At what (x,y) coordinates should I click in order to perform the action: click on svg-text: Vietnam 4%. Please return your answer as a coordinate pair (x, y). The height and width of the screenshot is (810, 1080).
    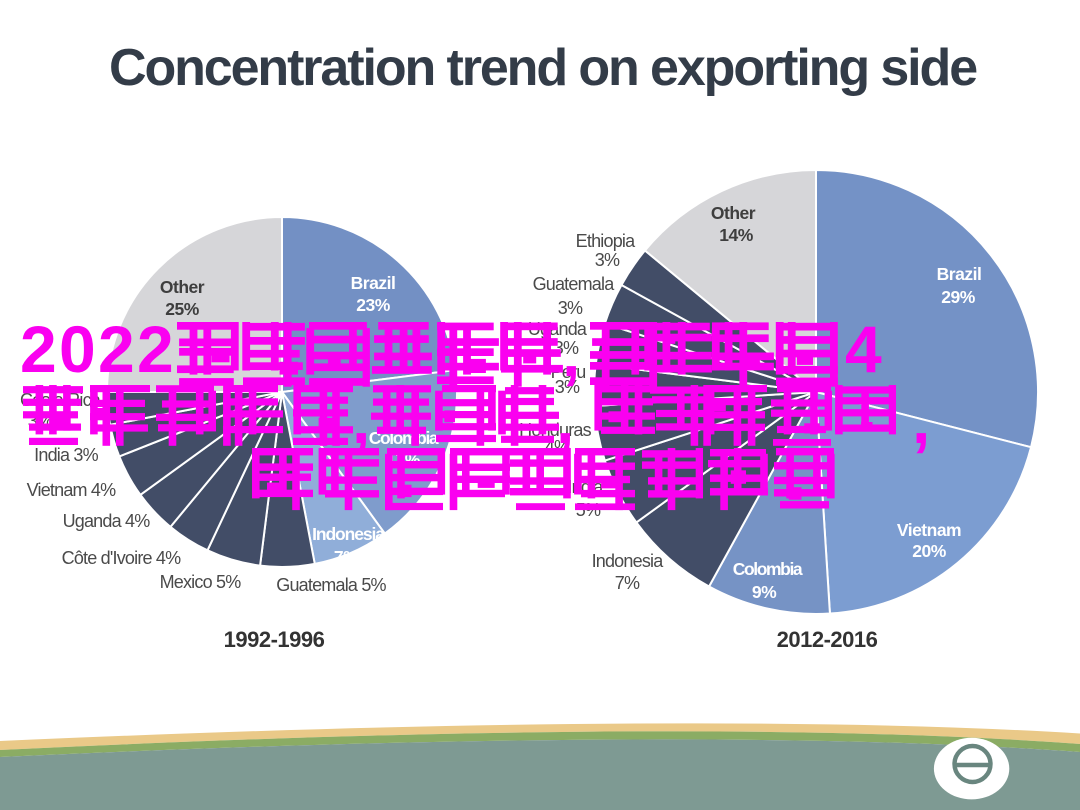
    Looking at the image, I should click on (72, 490).